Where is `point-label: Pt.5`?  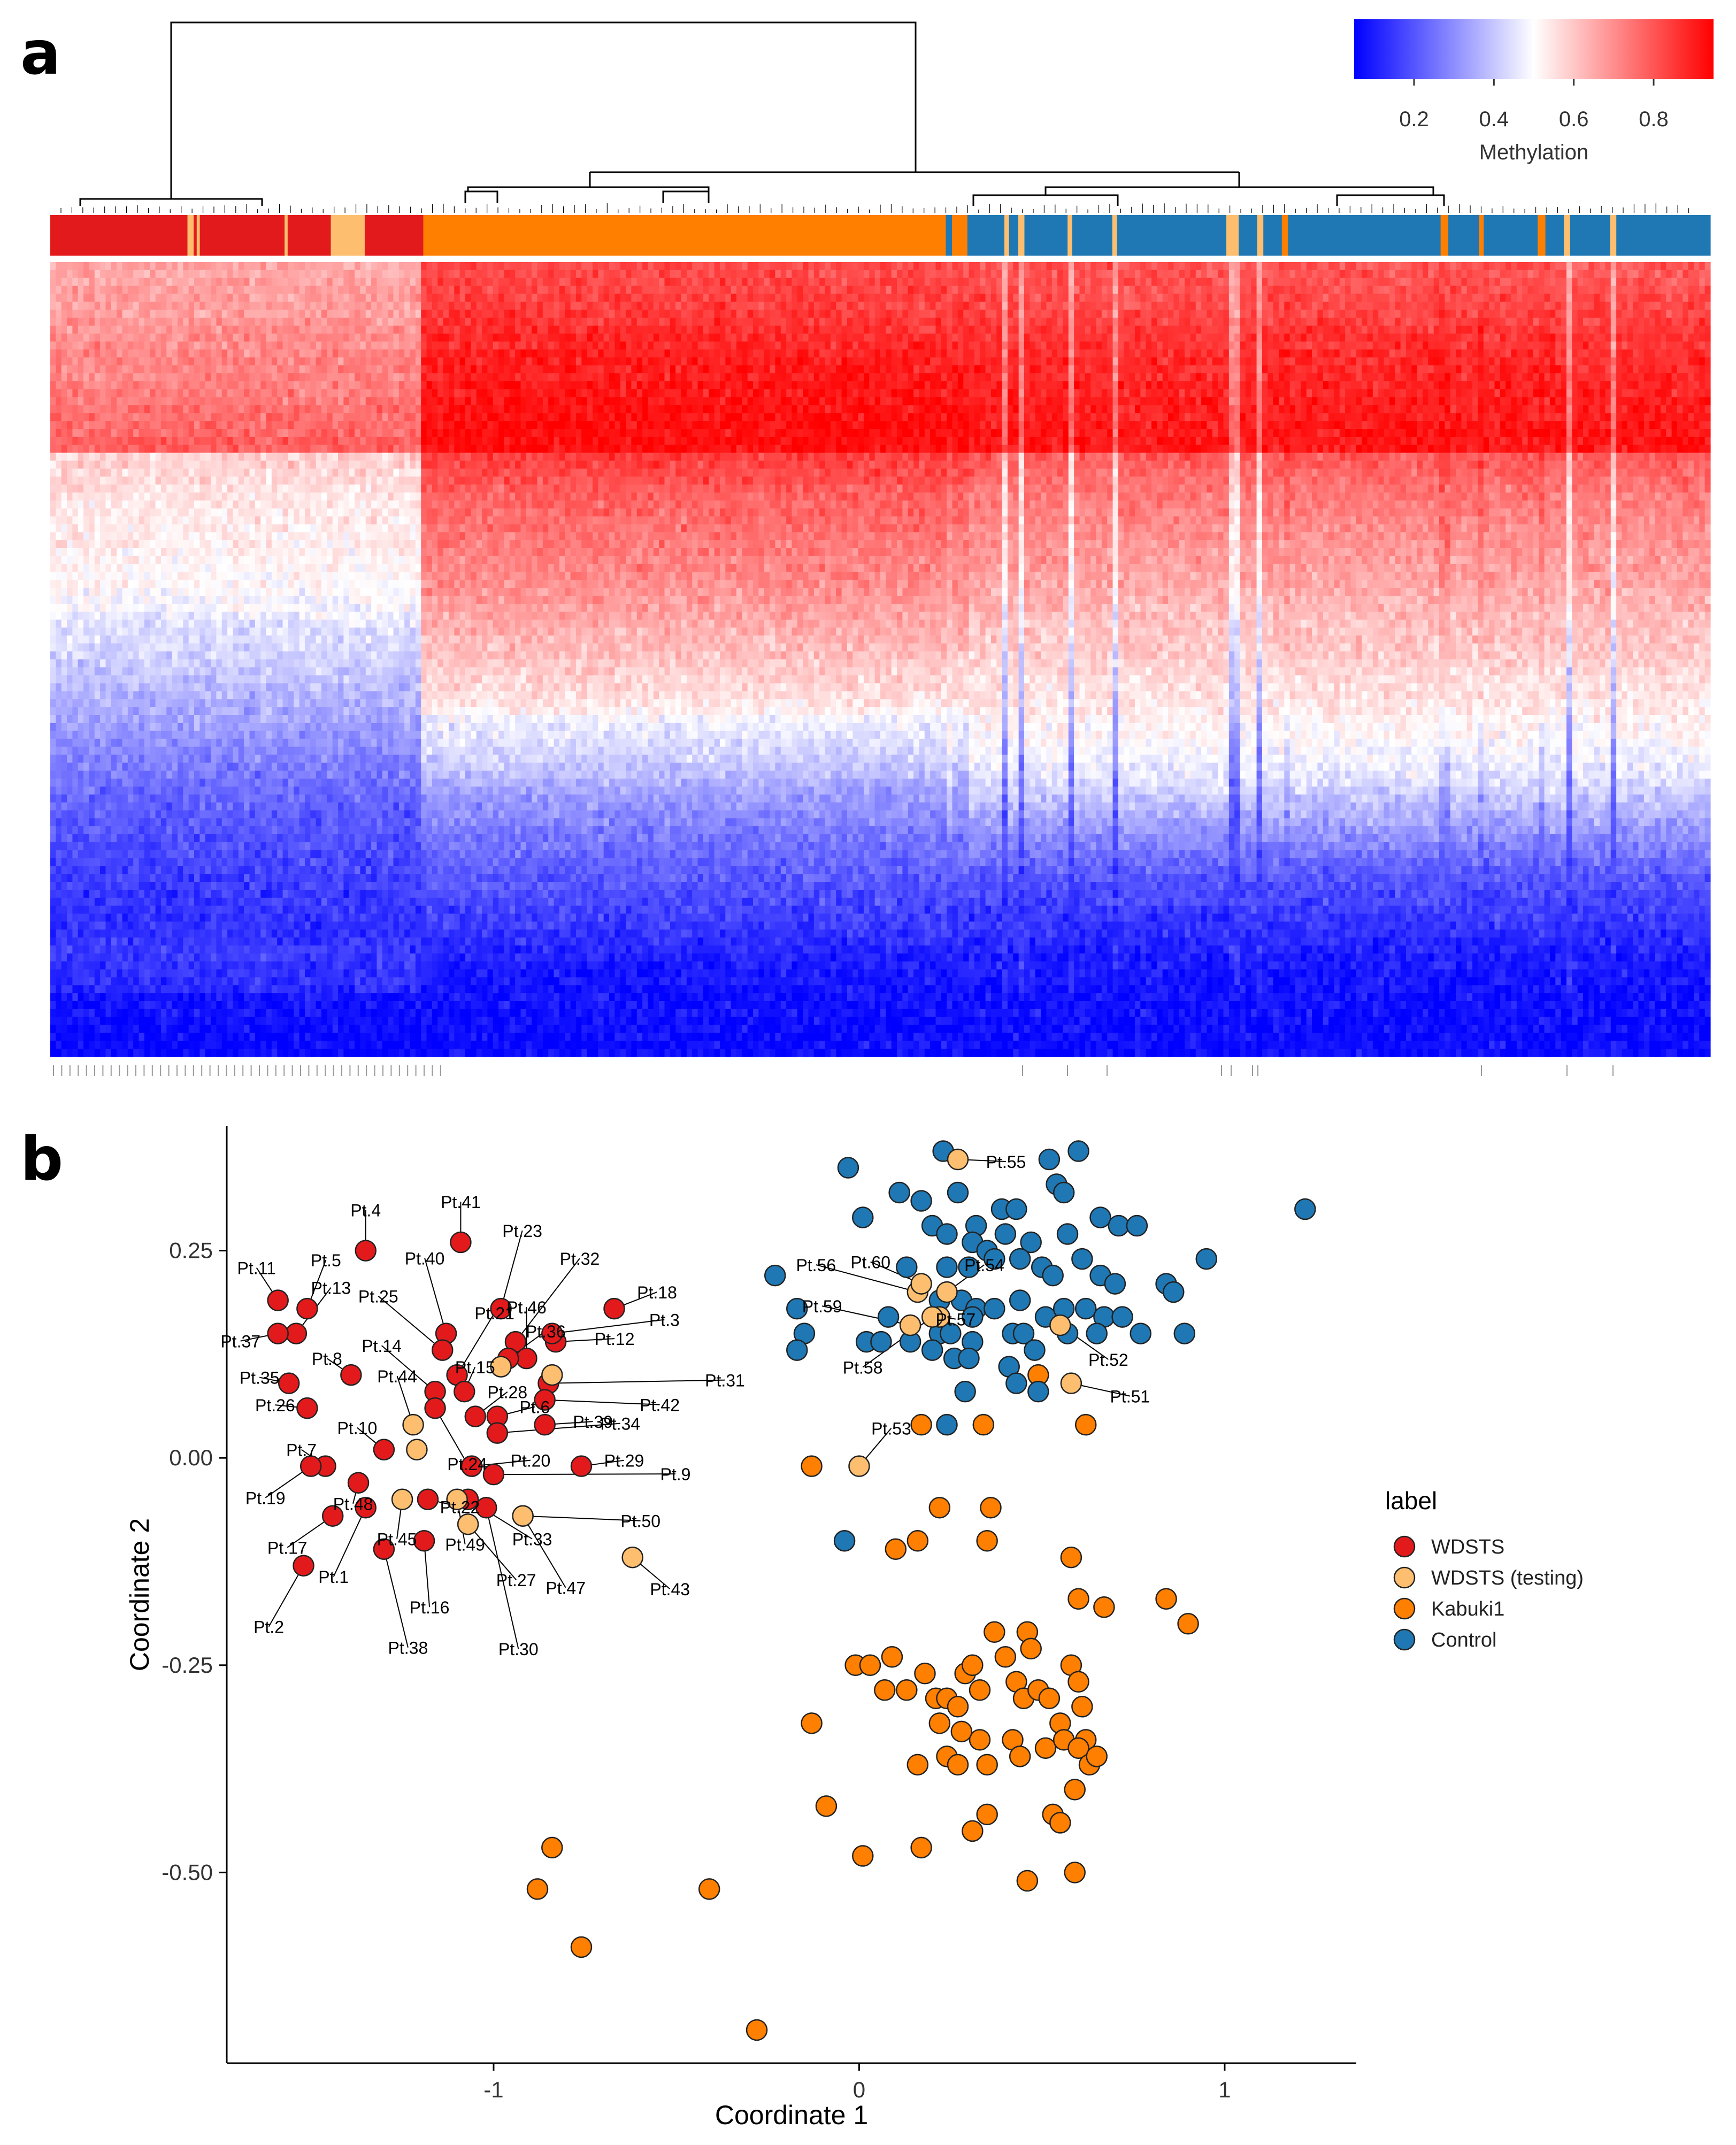 point-label: Pt.5 is located at coordinates (326, 1260).